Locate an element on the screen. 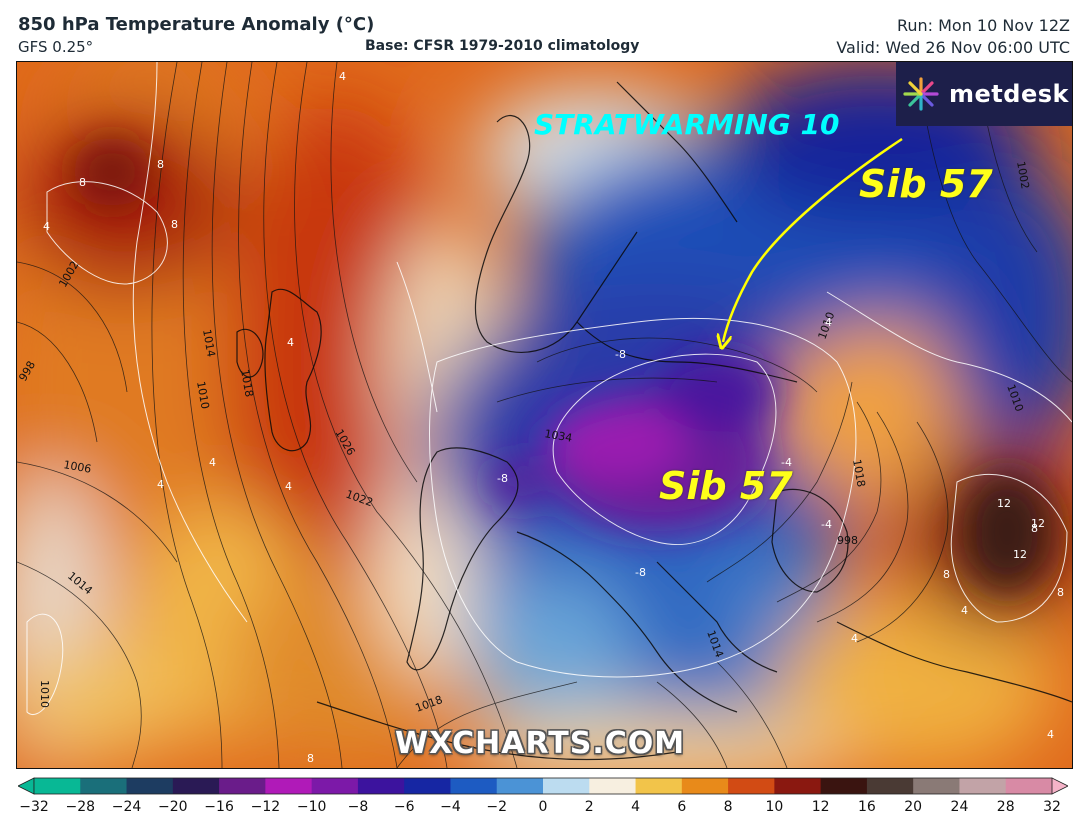  colorbar-tick-label: −12 is located at coordinates (265, 807).